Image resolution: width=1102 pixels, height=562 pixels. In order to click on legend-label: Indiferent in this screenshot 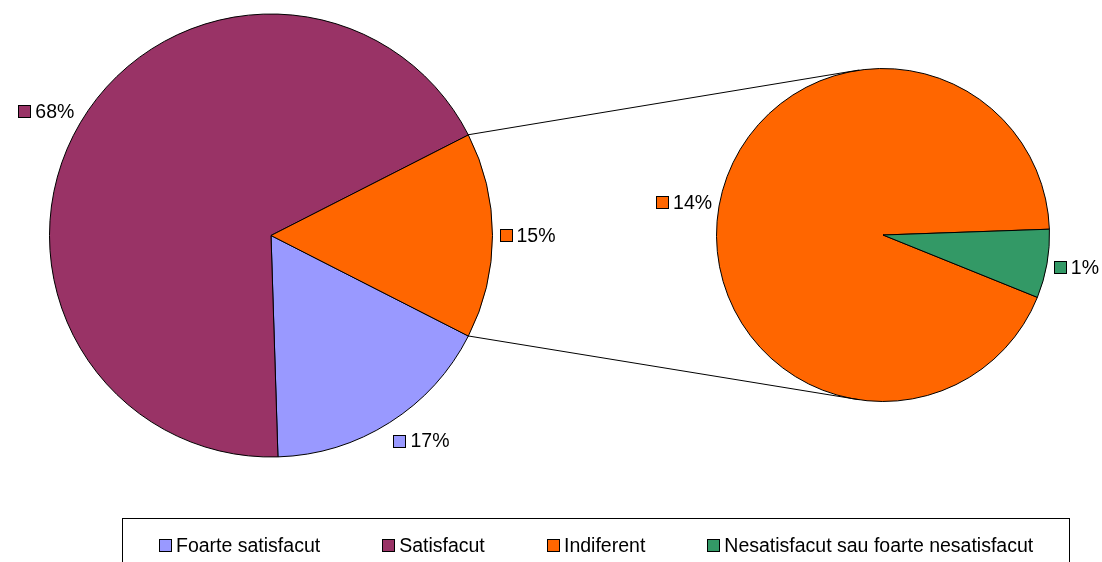, I will do `click(605, 545)`.